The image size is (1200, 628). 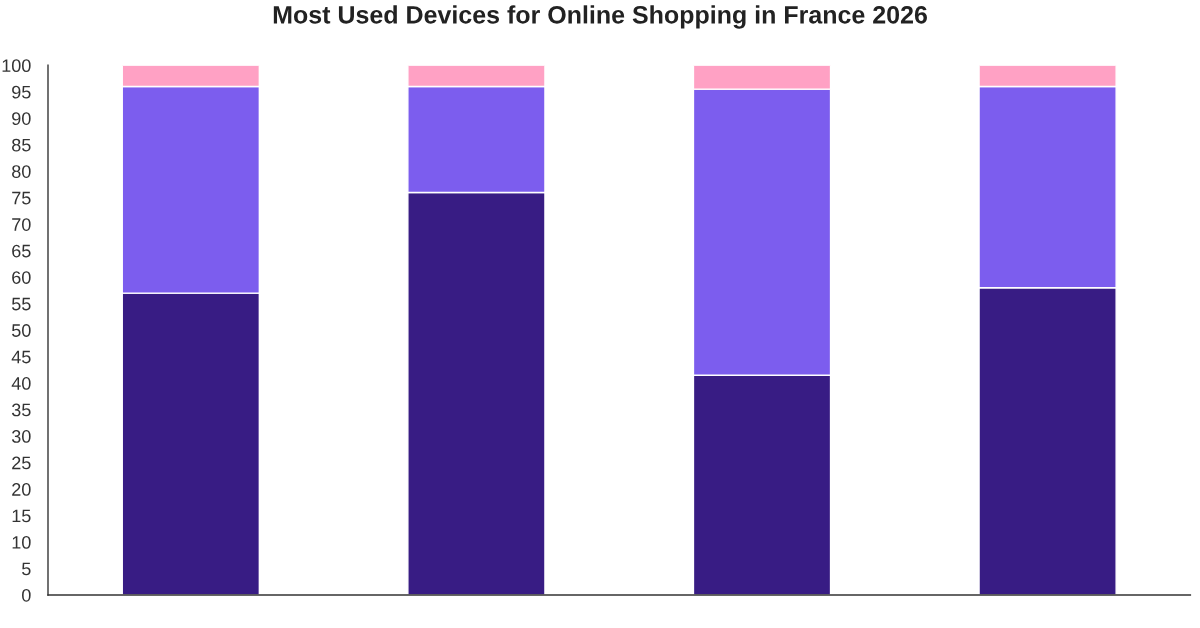 What do you see at coordinates (21, 118) in the screenshot?
I see `y-tick-label: 90` at bounding box center [21, 118].